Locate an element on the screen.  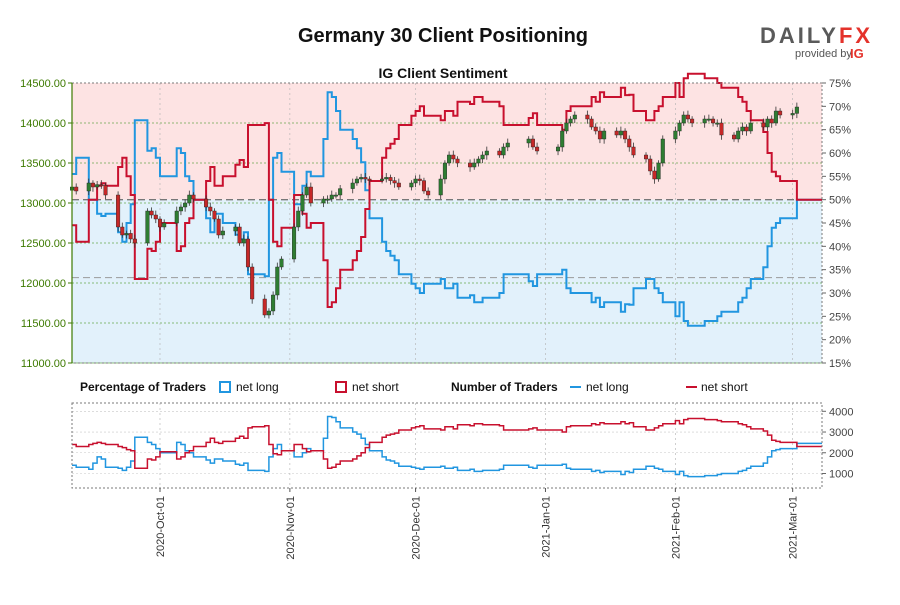
percent-tick-label: 45% is located at coordinates (840, 224).